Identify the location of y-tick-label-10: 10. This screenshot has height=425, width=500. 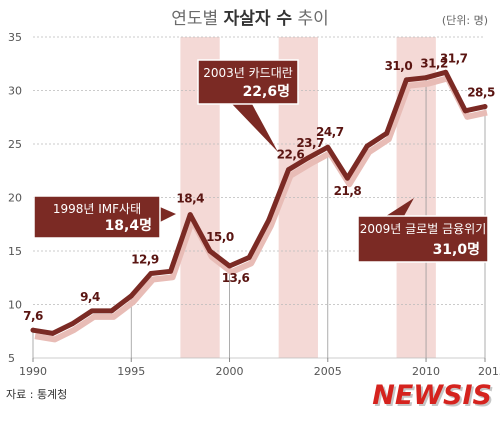
(15, 305).